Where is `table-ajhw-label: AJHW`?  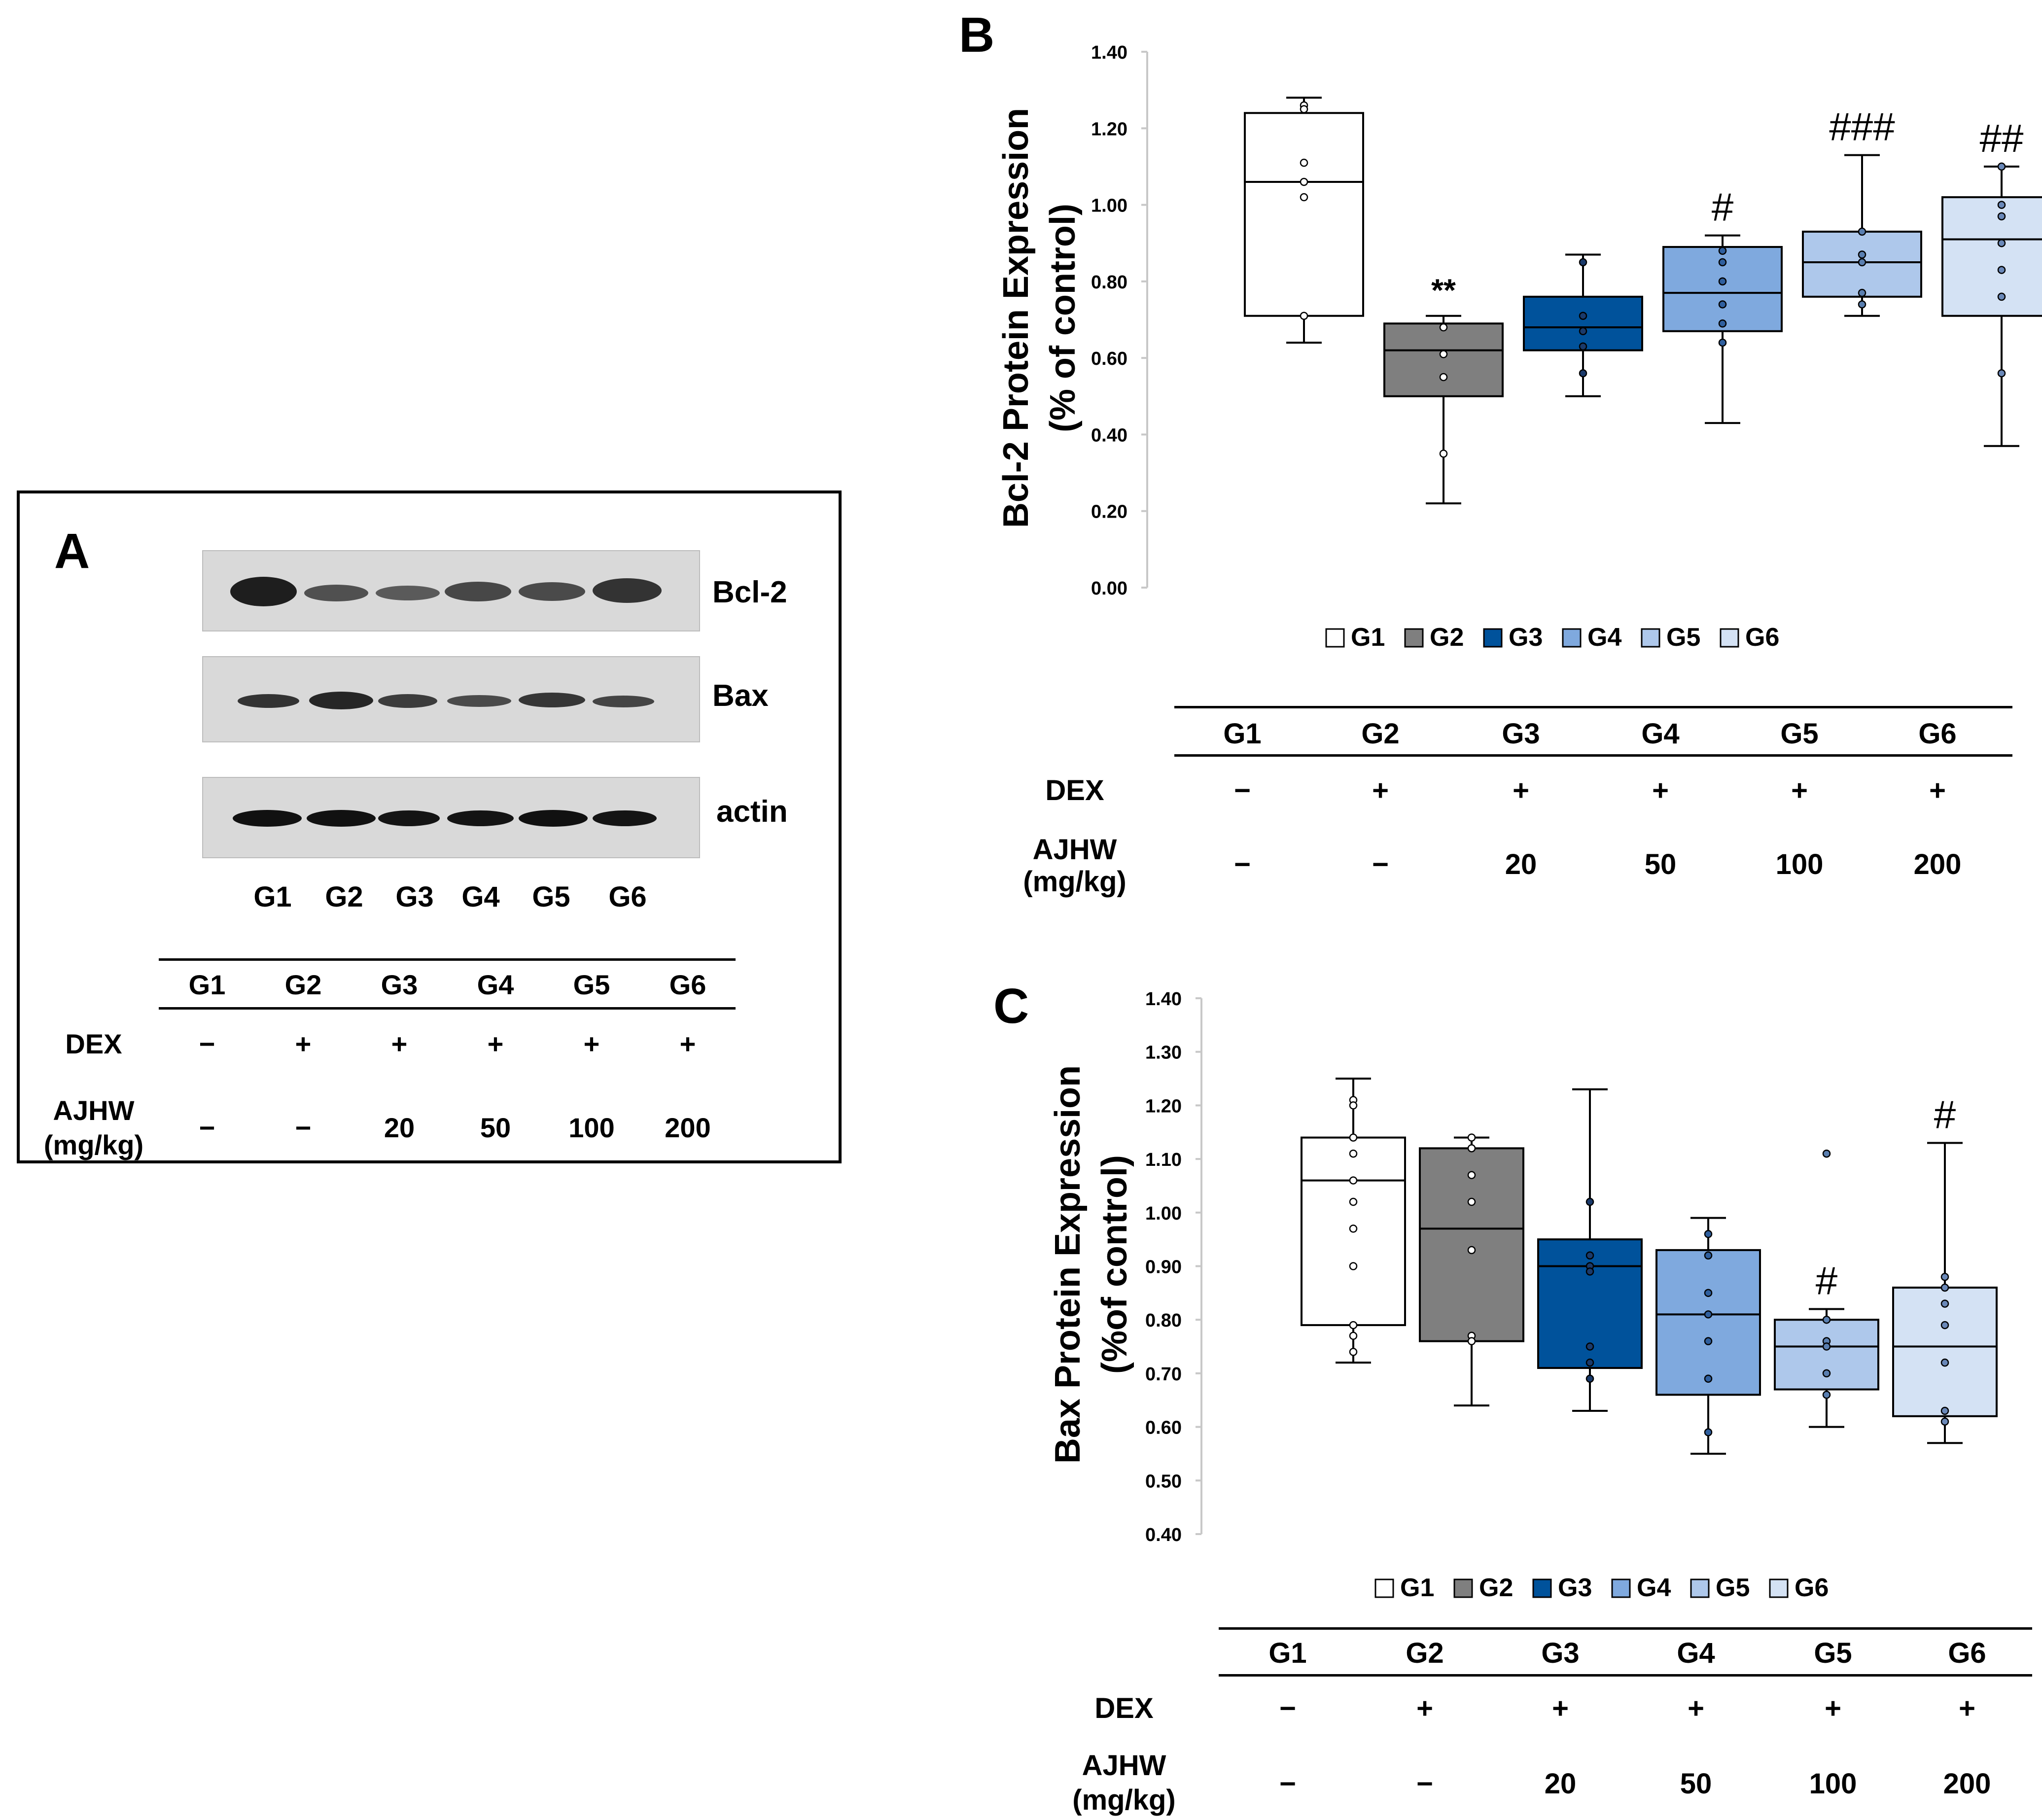
table-ajhw-label: AJHW is located at coordinates (94, 1110).